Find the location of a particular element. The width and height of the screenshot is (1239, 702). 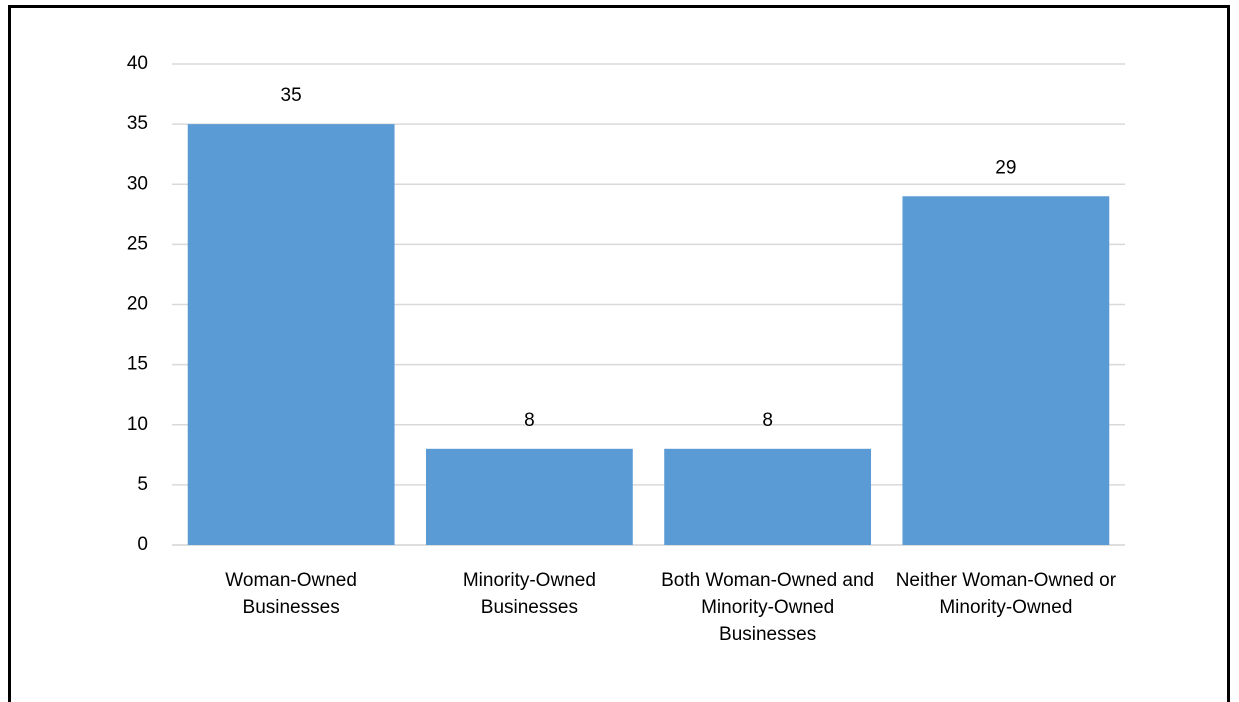

y-tick-label: 0 is located at coordinates (142, 544).